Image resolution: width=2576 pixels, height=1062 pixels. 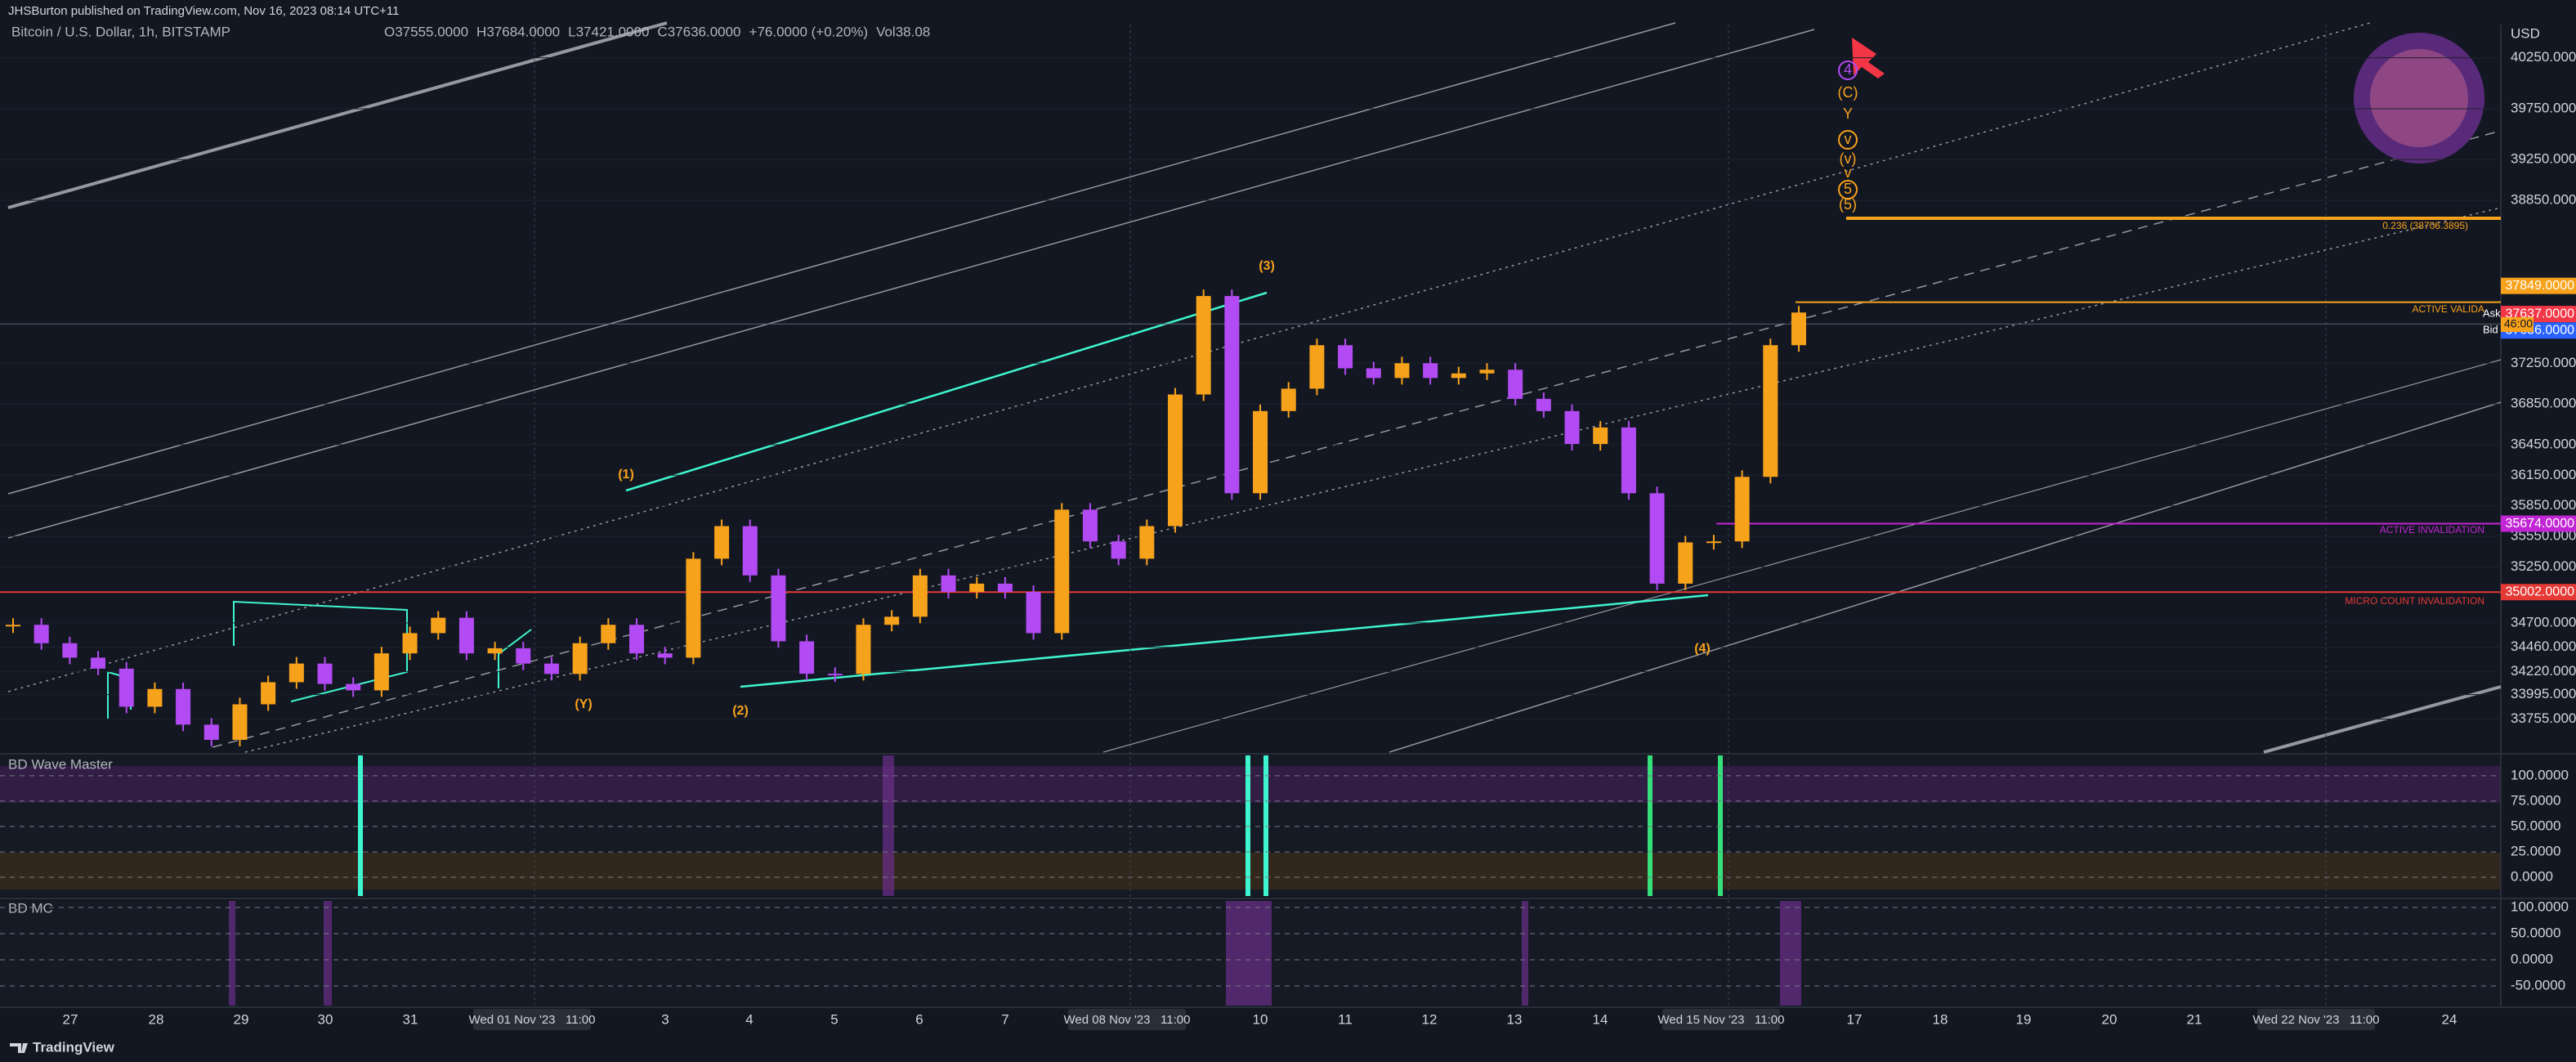 I want to click on x-tick-label: 6, so click(x=919, y=1019).